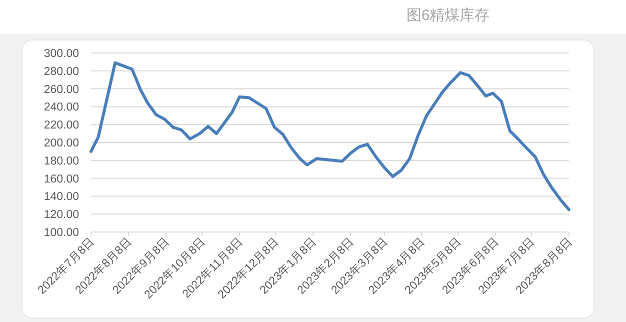 The height and width of the screenshot is (322, 626). What do you see at coordinates (61, 54) in the screenshot?
I see `y-tick-label: 300.00` at bounding box center [61, 54].